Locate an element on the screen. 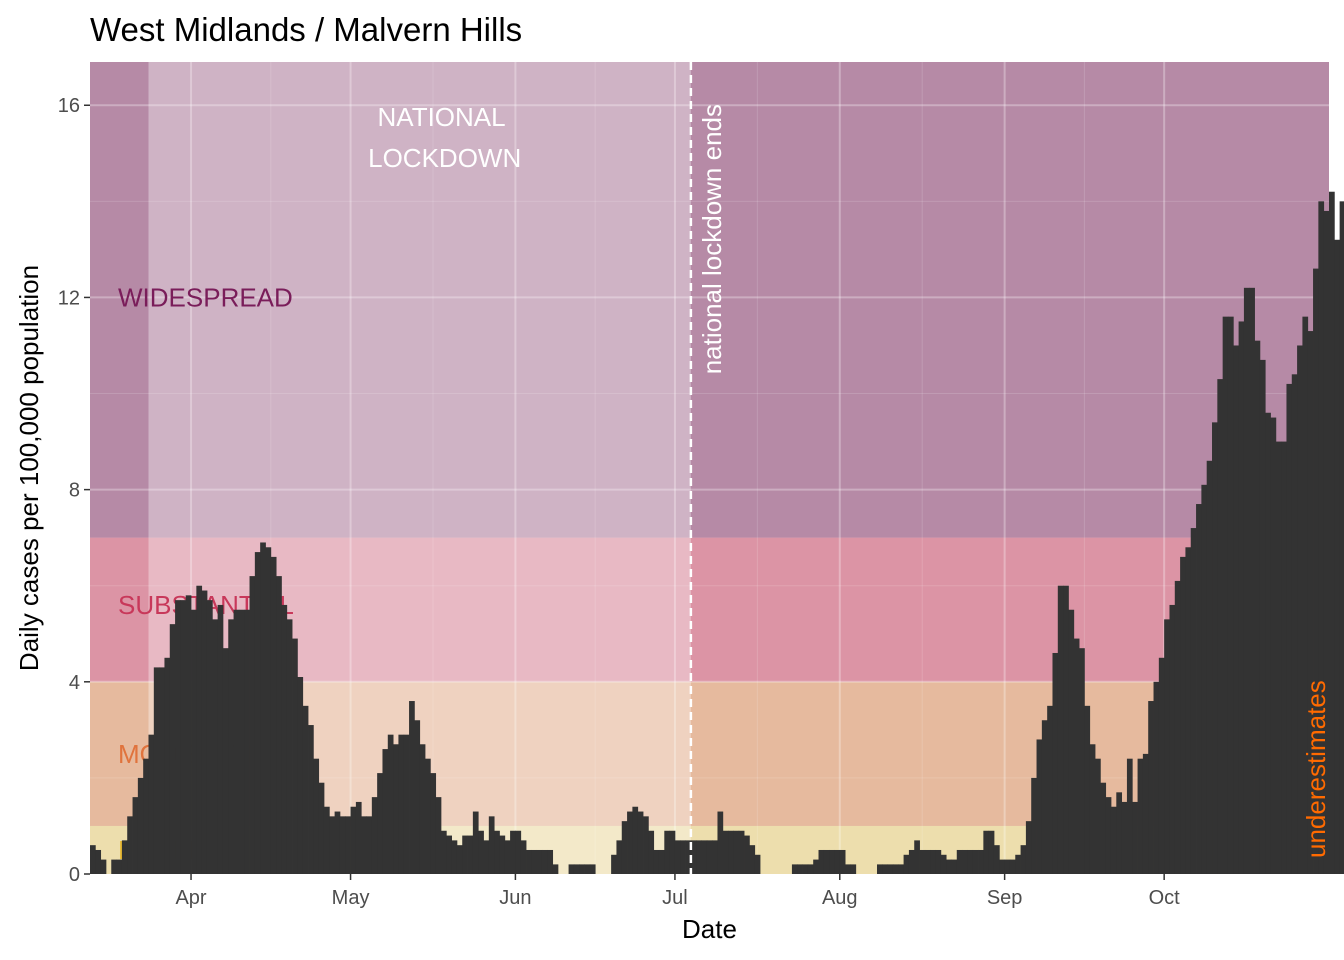  chart-title: West Midlands / Malvern Hills is located at coordinates (306, 29).